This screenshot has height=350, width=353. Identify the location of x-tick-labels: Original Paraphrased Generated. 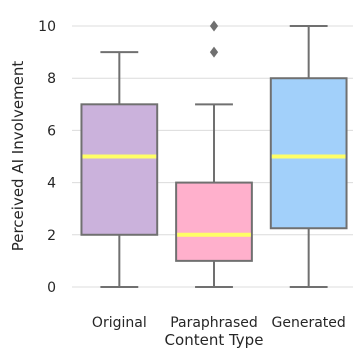
(219, 323).